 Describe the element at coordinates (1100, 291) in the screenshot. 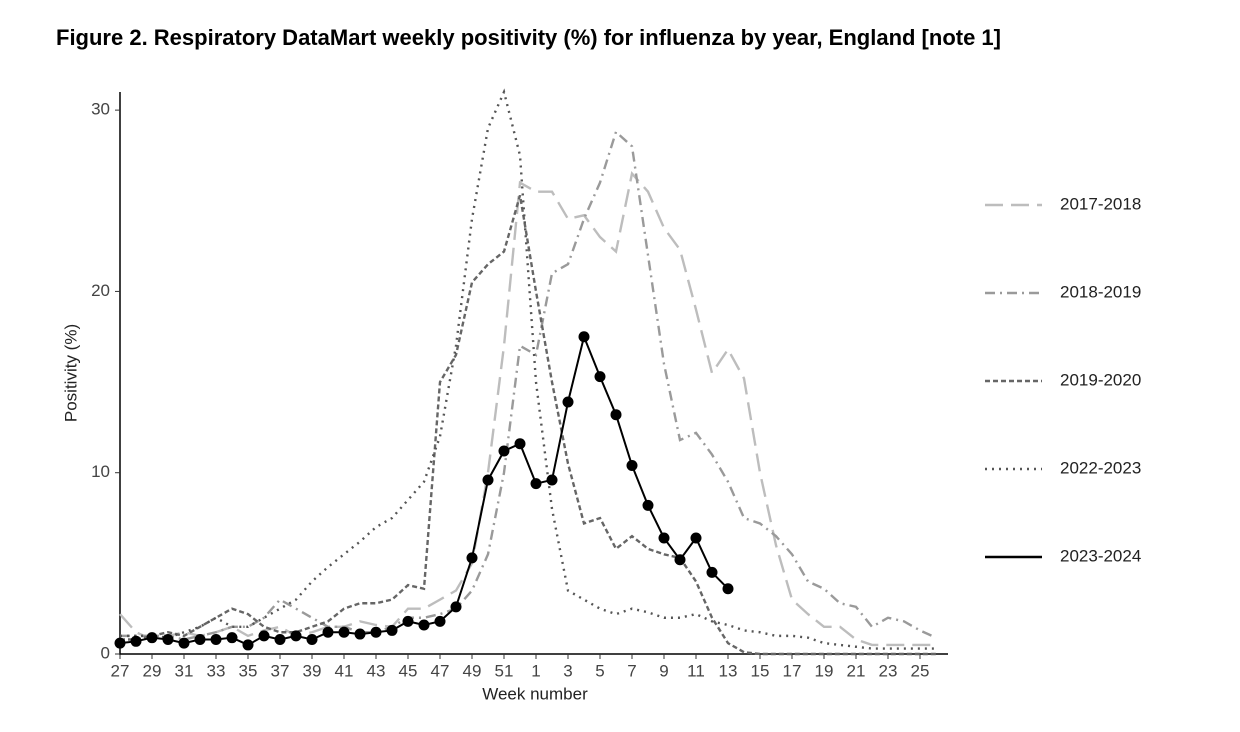

I see `legend-label: 2018-2019` at that location.